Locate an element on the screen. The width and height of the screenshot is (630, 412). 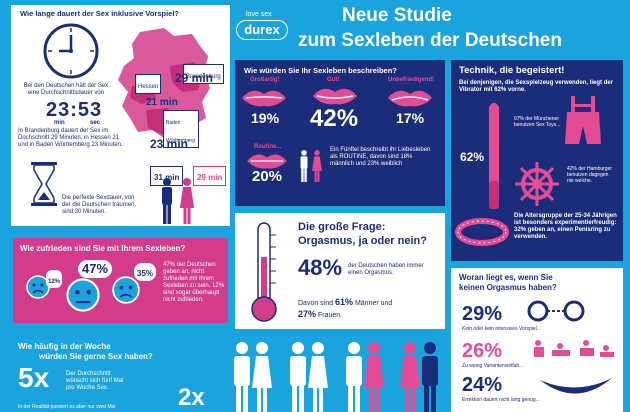
face-badge-3: 35% is located at coordinates (145, 272).